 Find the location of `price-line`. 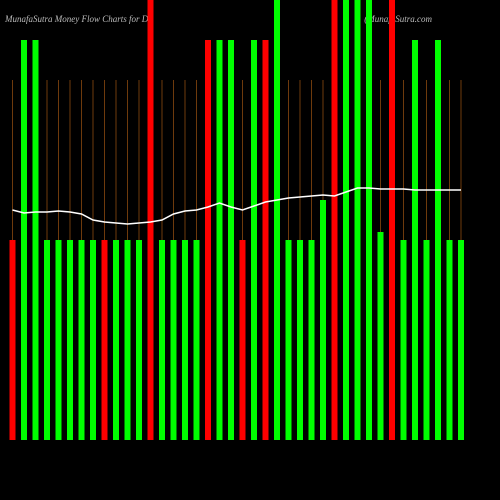

price-line is located at coordinates (236, 206).